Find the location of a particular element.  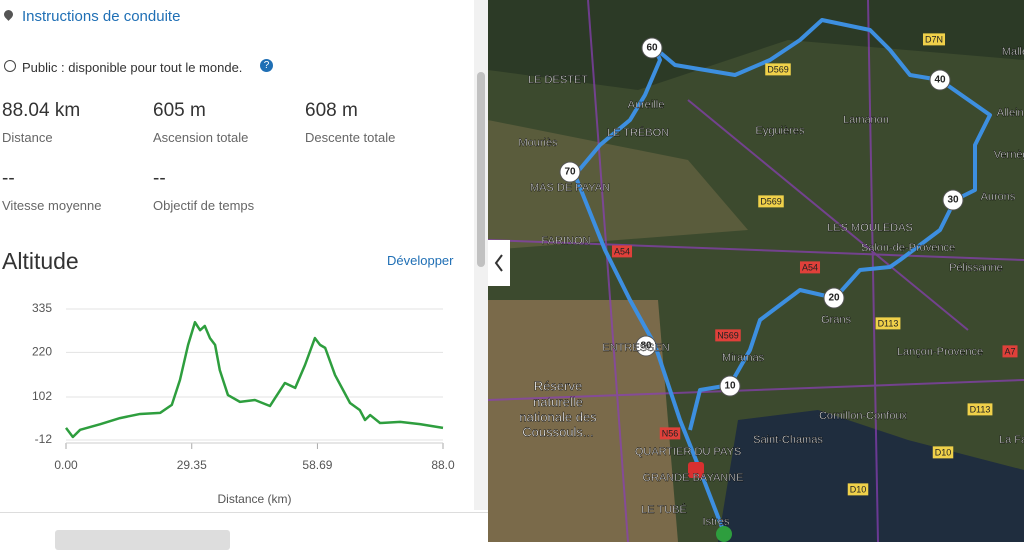

stat-label: Ascension totale is located at coordinates (201, 137).